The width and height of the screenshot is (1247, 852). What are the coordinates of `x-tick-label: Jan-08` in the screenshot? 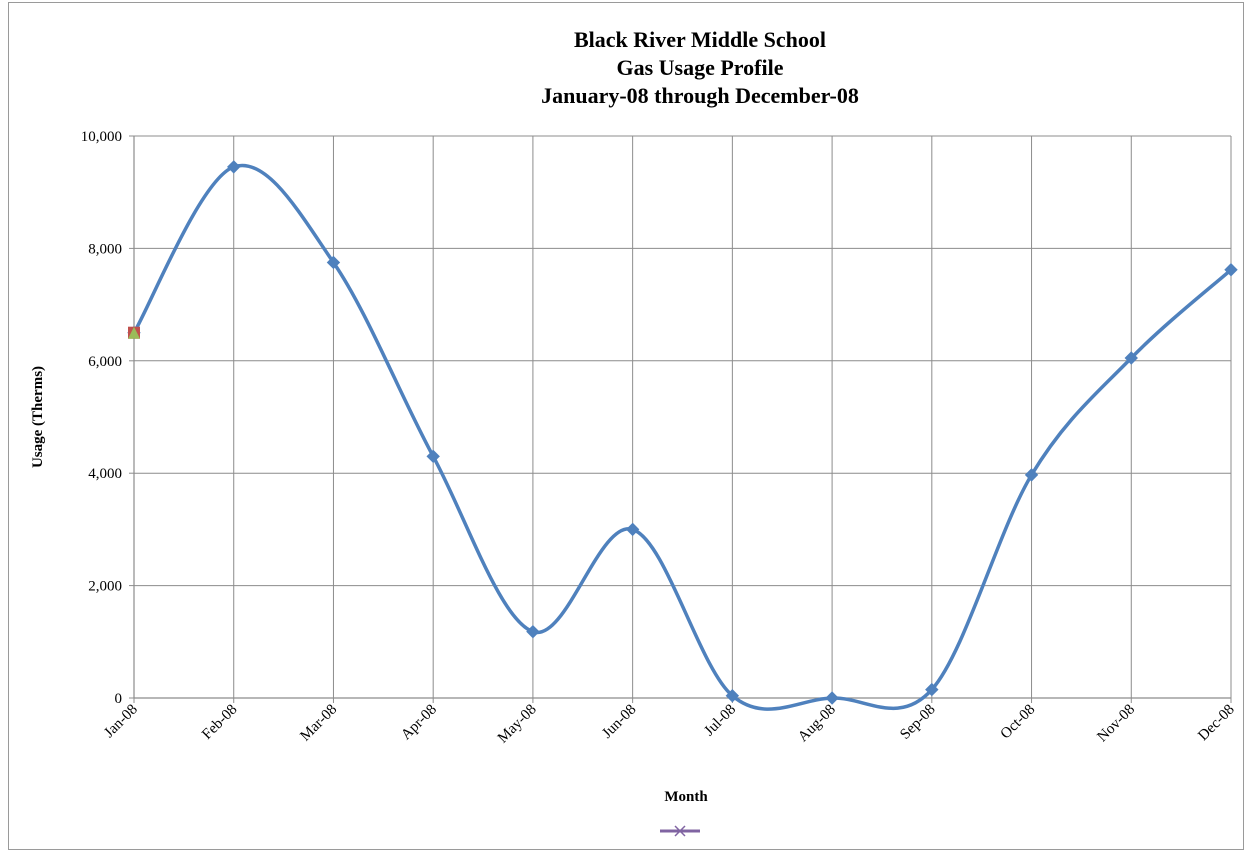 It's located at (121, 722).